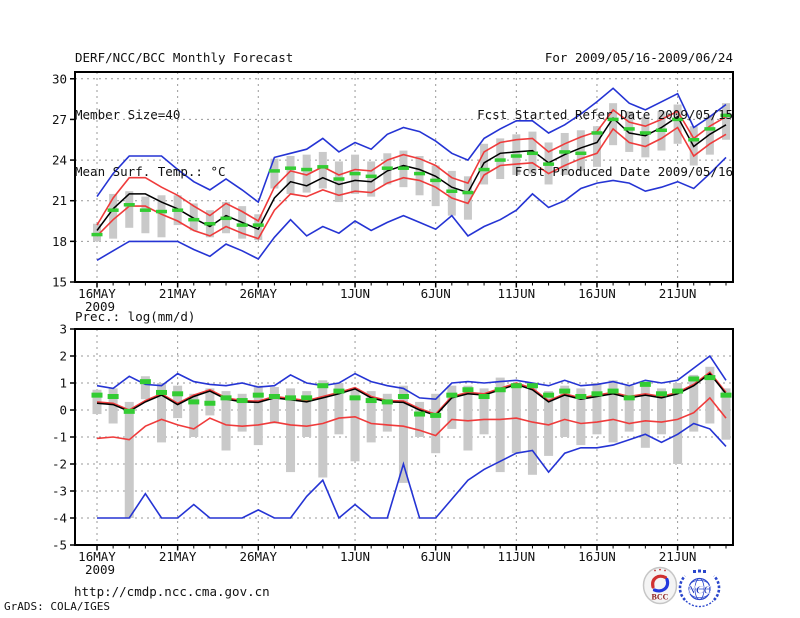 The height and width of the screenshot is (618, 800). Describe the element at coordinates (717, 588) in the screenshot. I see `ncc-wreath-right` at that location.